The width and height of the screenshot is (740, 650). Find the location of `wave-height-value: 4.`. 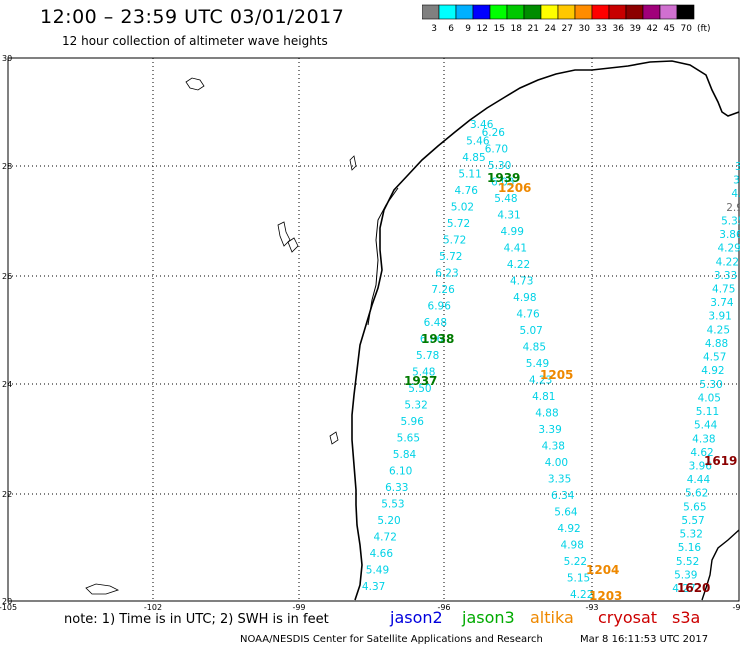

wave-height-value: 4. is located at coordinates (735, 194).